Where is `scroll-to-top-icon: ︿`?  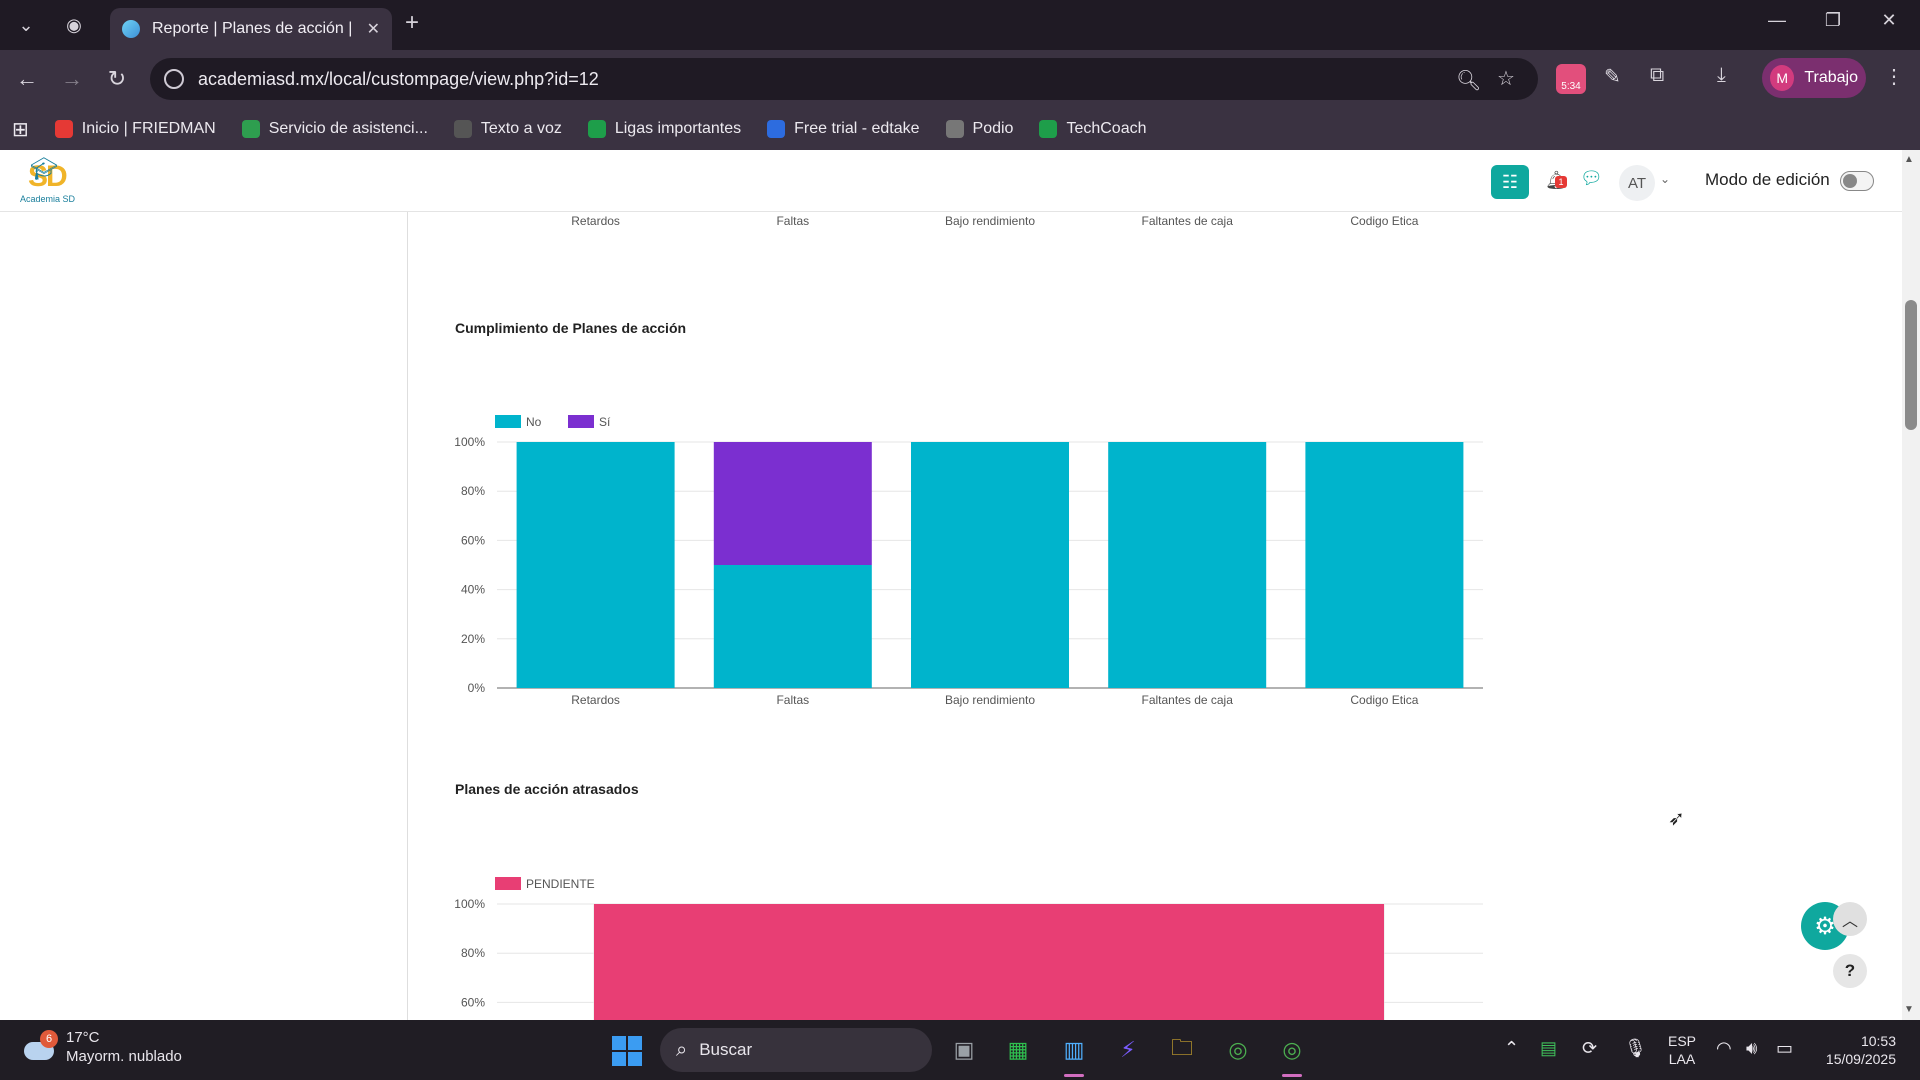 scroll-to-top-icon: ︿ is located at coordinates (1850, 919).